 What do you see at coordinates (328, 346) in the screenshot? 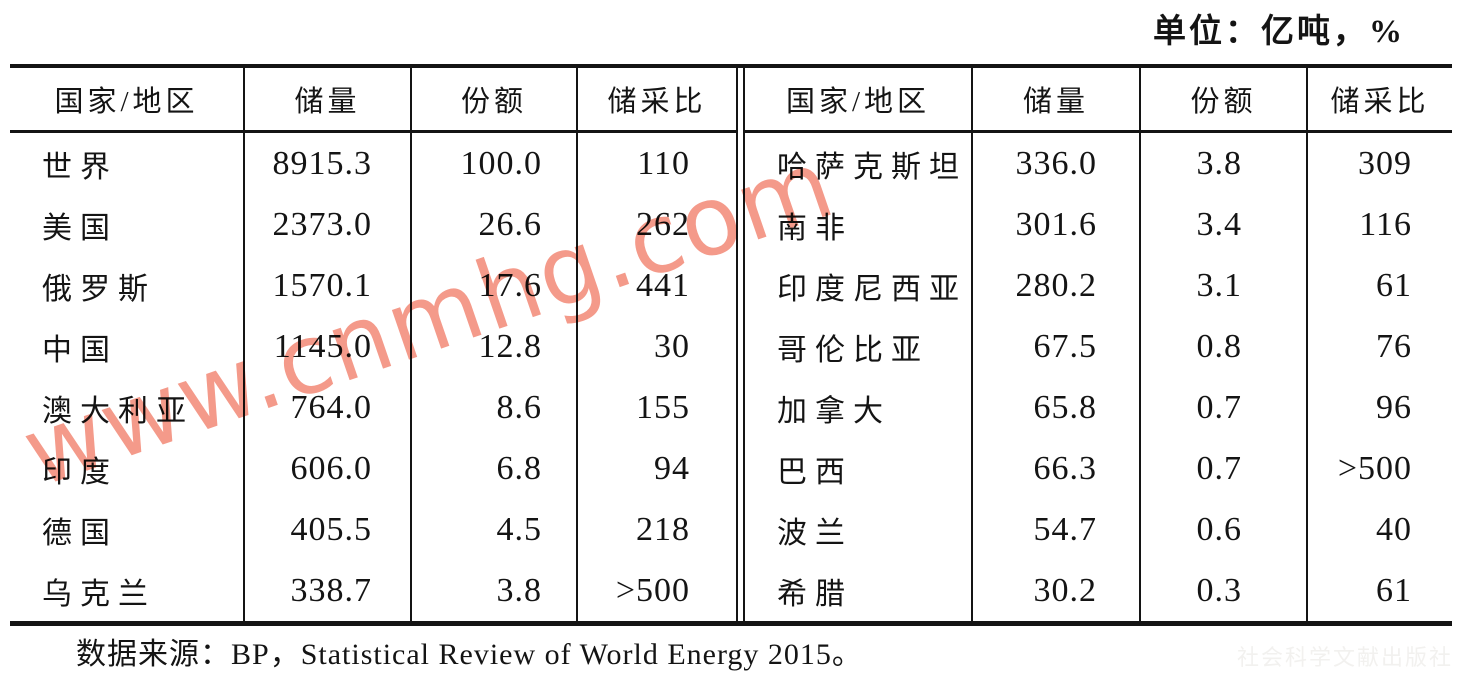
I see `reserves-cell: 1145.0` at bounding box center [328, 346].